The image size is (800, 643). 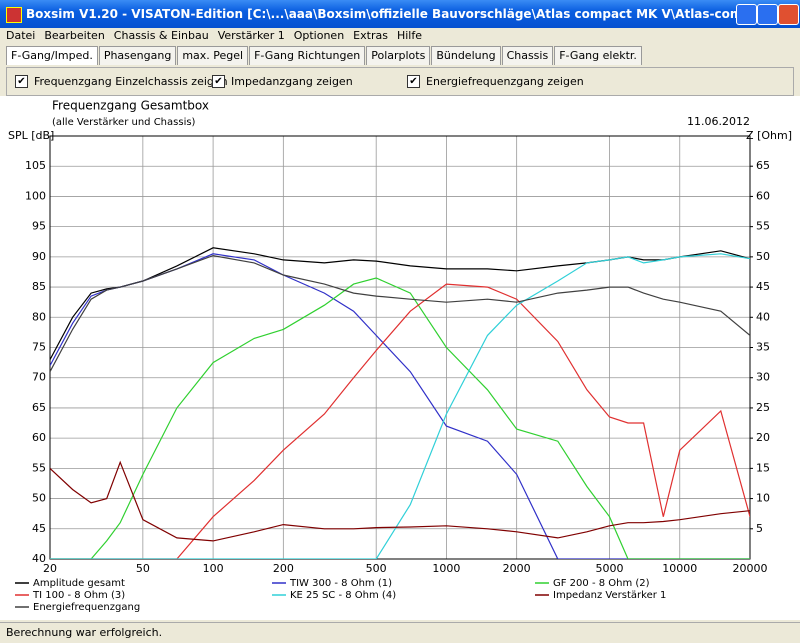 I want to click on checkbox: ✔ Impedanzgang zeigen, so click(x=282, y=81).